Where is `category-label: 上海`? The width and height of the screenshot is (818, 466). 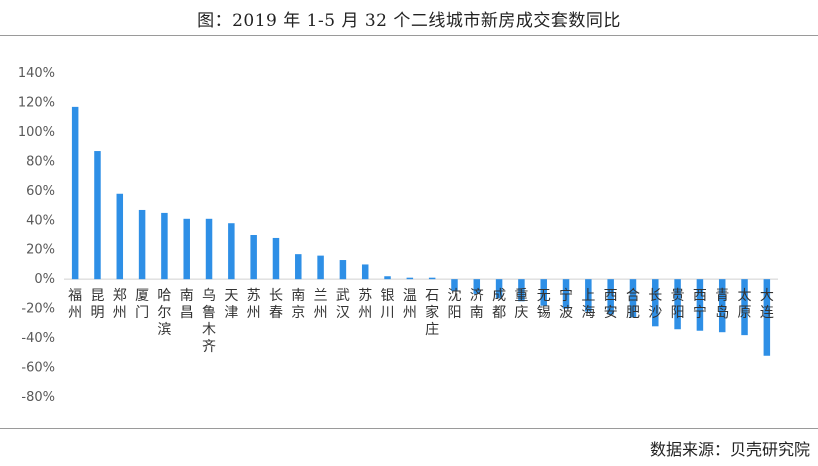 category-label: 上海 is located at coordinates (588, 304).